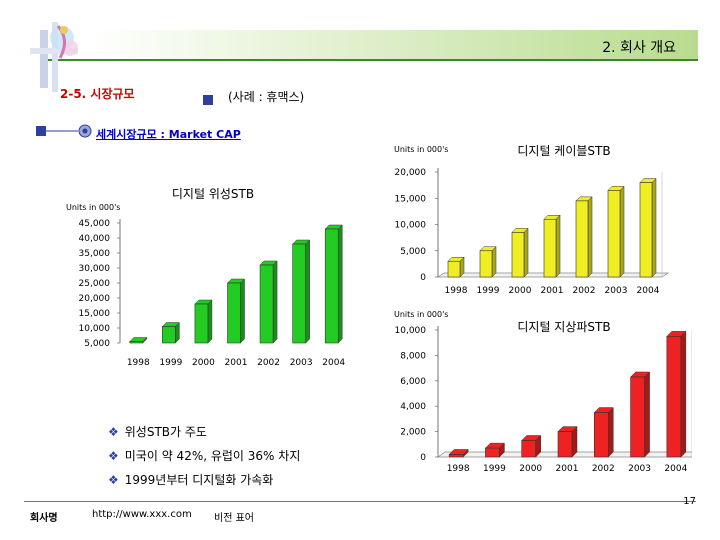  Describe the element at coordinates (165, 432) in the screenshot. I see `key-point-text: 위성STB가 주도` at that location.